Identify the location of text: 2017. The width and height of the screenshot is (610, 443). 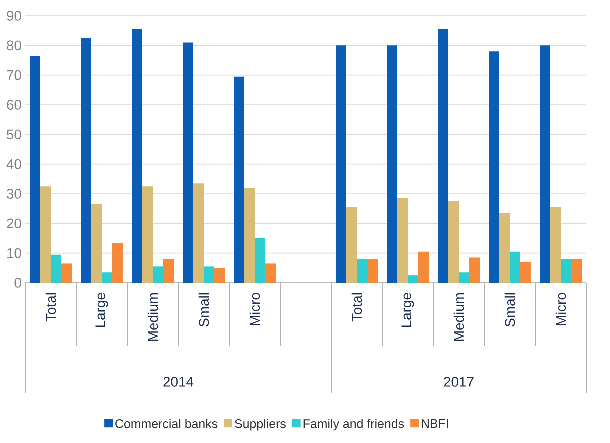
(459, 382).